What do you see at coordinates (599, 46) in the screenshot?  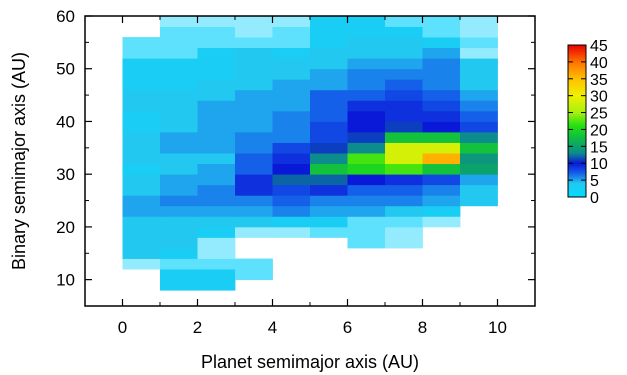 I see `colorbar-tick-label: 45` at bounding box center [599, 46].